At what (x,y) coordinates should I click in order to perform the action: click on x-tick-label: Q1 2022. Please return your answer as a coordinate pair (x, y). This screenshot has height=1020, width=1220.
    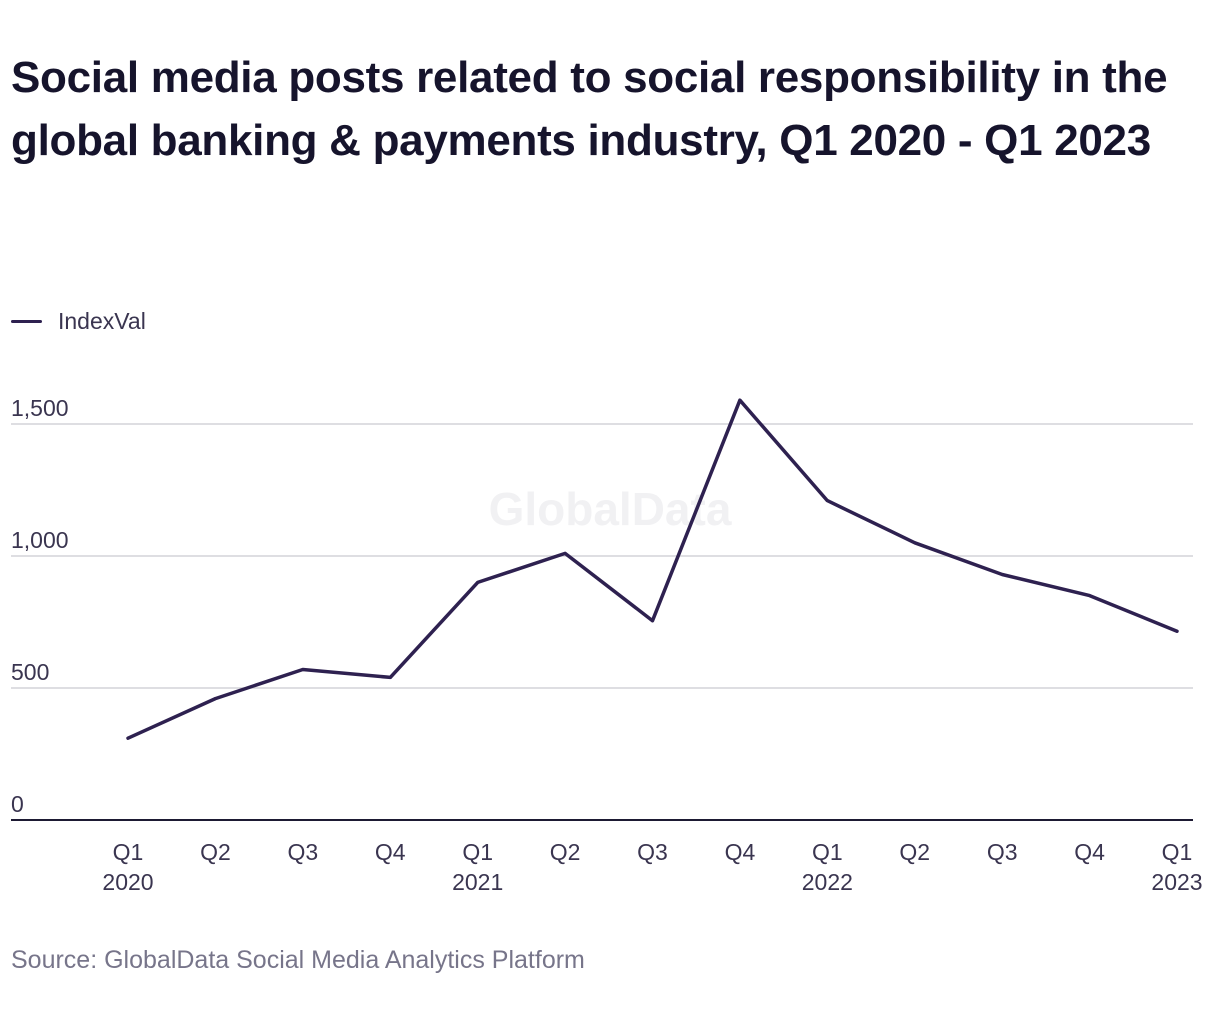
    Looking at the image, I should click on (827, 867).